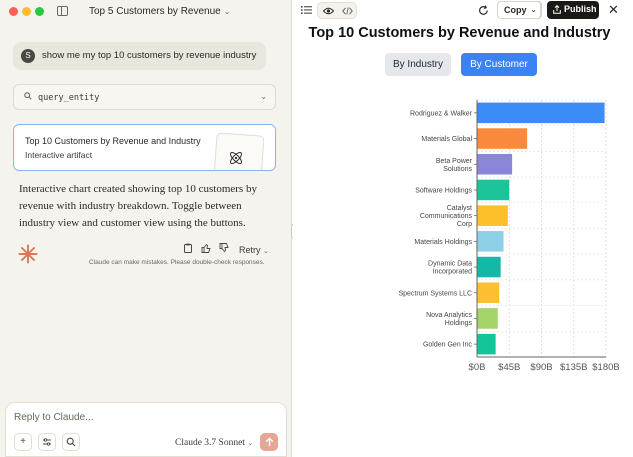  I want to click on y-tick-label-line: Communications, so click(446, 216).